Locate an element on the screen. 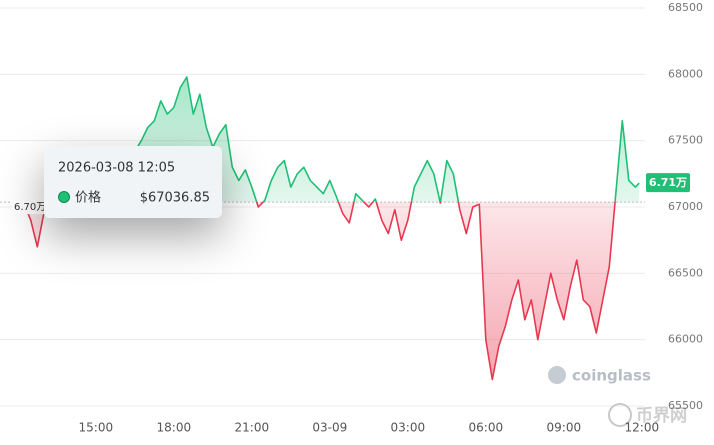  y-tick-label: 68000 is located at coordinates (685, 73).